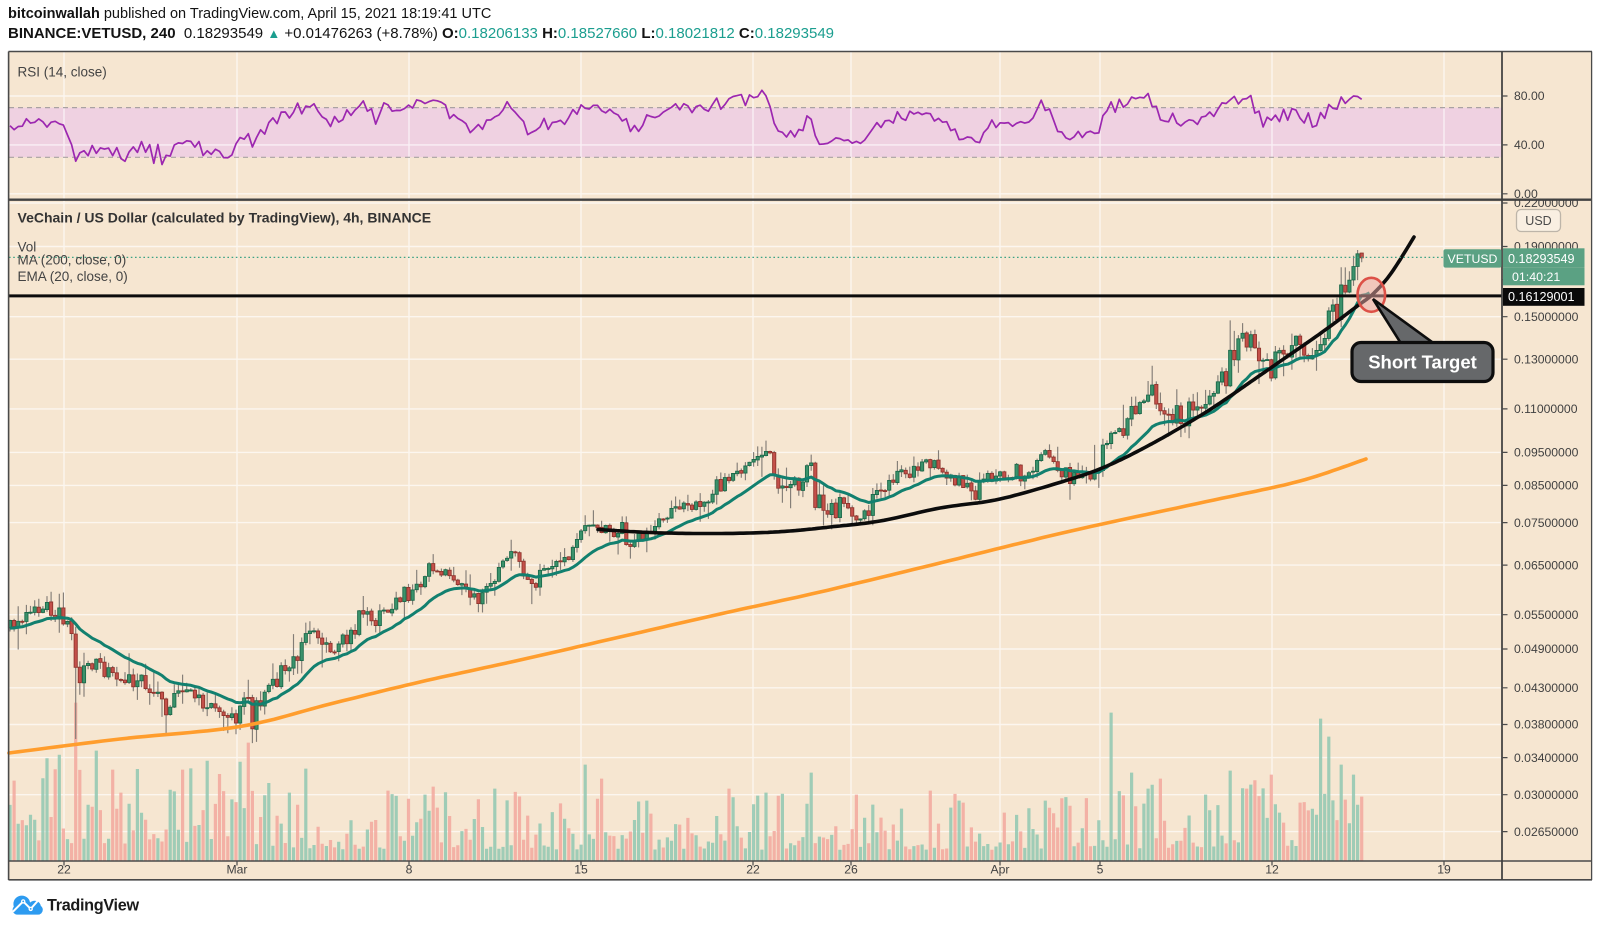 This screenshot has width=1600, height=926. What do you see at coordinates (1546, 649) in the screenshot?
I see `svg-text: 0.04900000` at bounding box center [1546, 649].